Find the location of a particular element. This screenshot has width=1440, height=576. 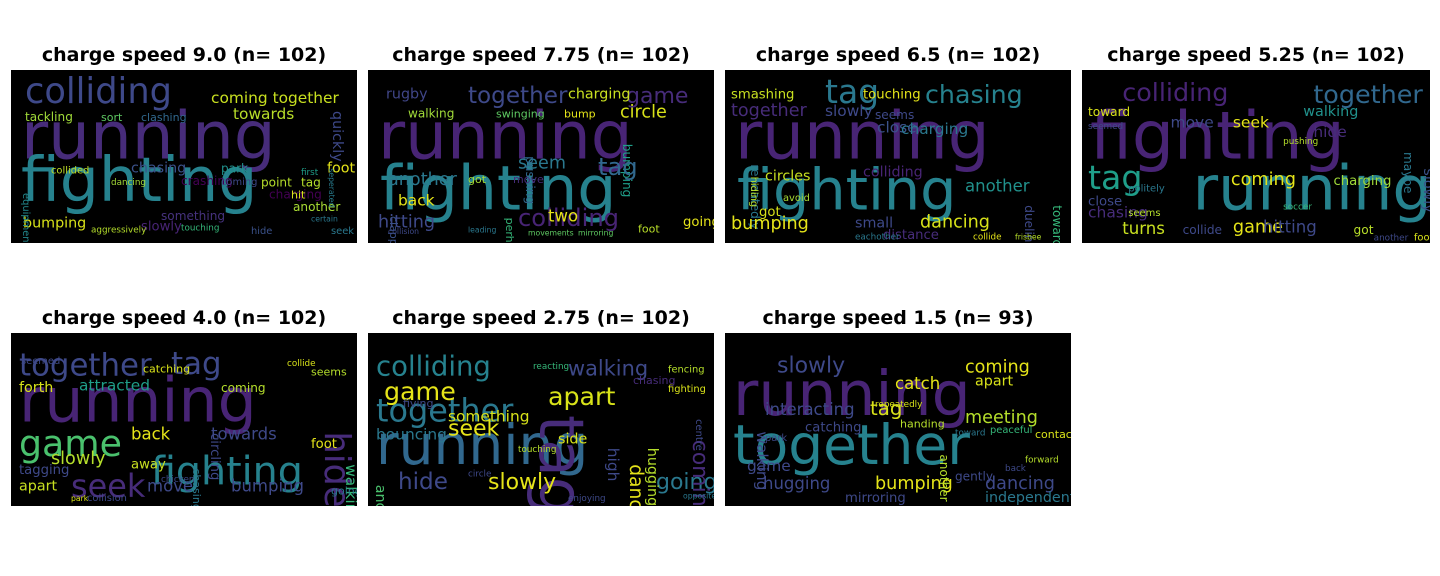

cloud-word: centre is located at coordinates (698, 435).